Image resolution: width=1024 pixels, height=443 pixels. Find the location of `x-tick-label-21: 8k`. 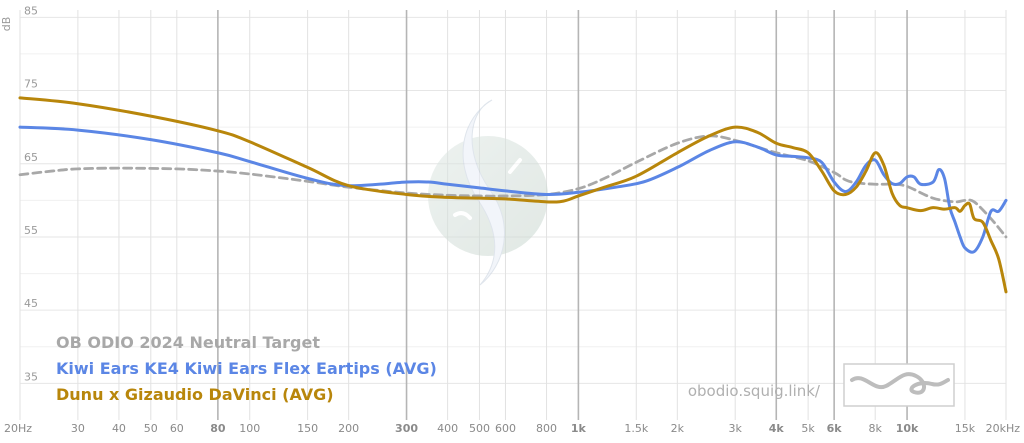

x-tick-label-21: 8k is located at coordinates (876, 428).